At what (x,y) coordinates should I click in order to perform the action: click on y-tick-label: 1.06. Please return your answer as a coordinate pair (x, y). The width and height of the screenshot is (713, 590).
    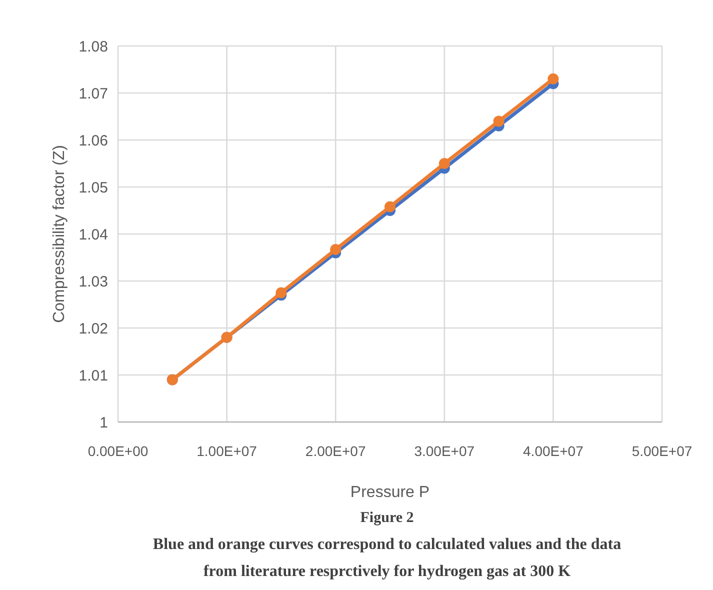
    Looking at the image, I should click on (93, 141).